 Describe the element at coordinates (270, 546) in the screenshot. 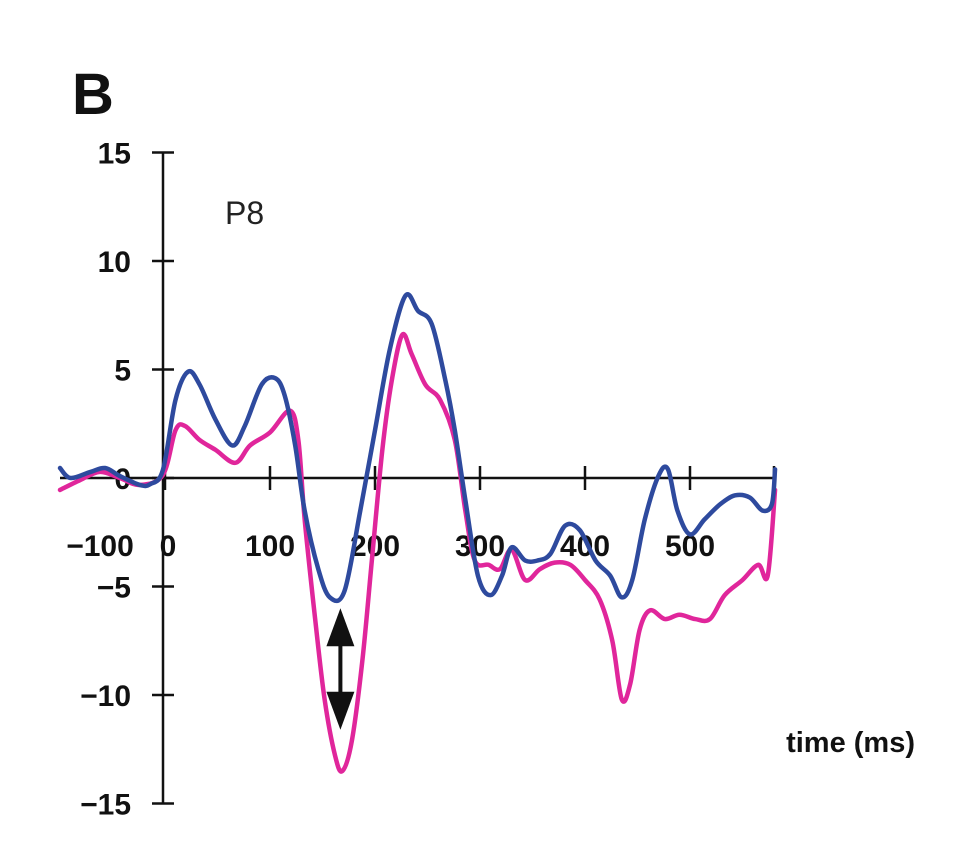

I see `x-tick-label: 100` at that location.